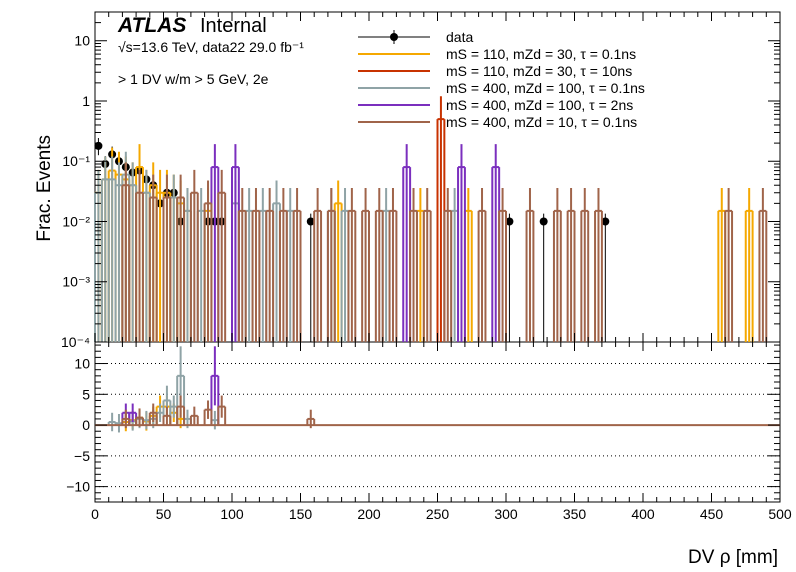 The width and height of the screenshot is (796, 572). What do you see at coordinates (541, 54) in the screenshot?
I see `legend-label: mS = 110, mZd = 30, τ = 0.1ns` at bounding box center [541, 54].